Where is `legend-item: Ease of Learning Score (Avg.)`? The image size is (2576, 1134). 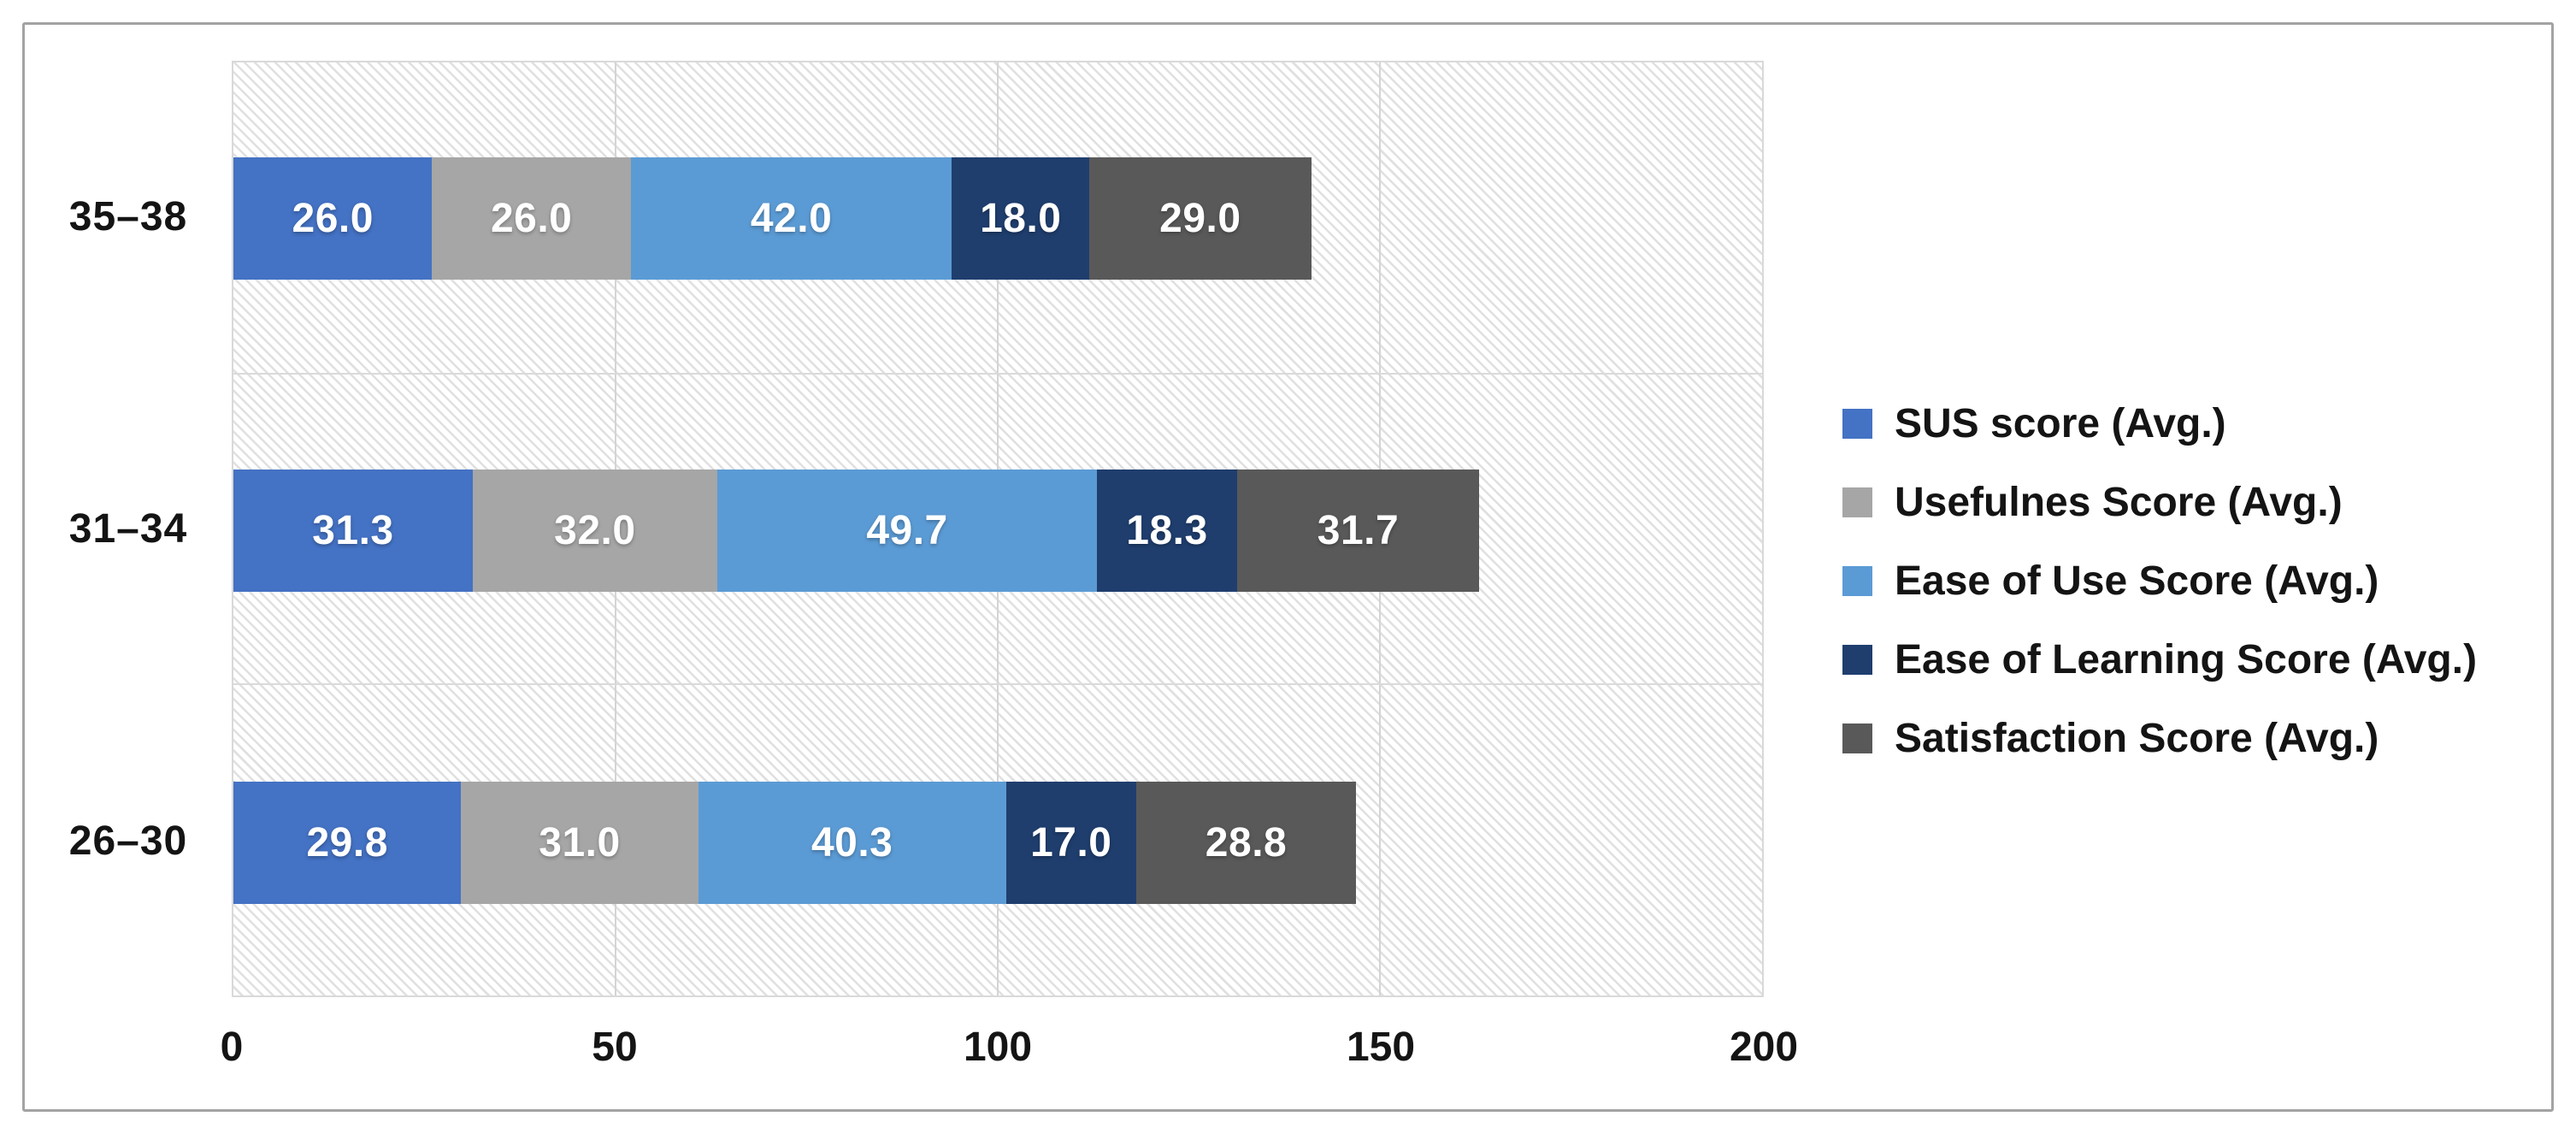
legend-item: Ease of Learning Score (Avg.) is located at coordinates (2159, 659).